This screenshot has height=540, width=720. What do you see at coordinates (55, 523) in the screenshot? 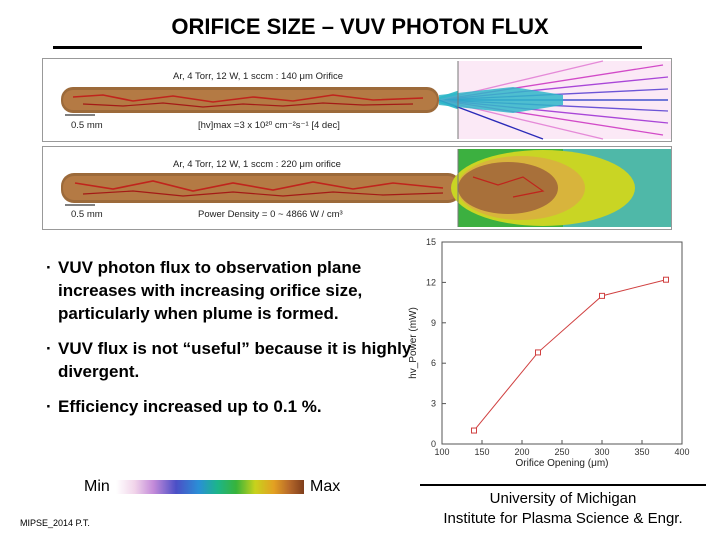
I see `footer-credit: MIPSE_2014 P.T.` at bounding box center [55, 523].